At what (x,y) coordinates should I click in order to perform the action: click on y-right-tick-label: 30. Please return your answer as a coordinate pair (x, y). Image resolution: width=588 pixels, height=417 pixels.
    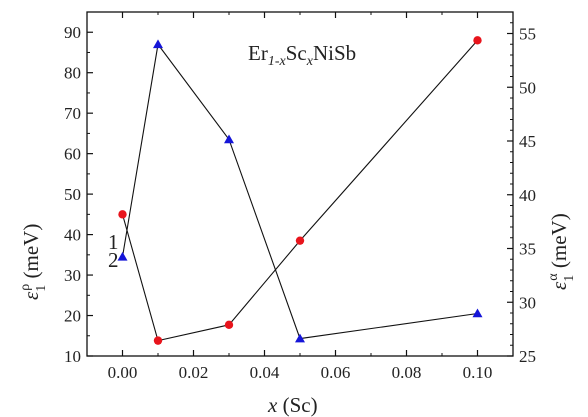
    Looking at the image, I should click on (527, 302).